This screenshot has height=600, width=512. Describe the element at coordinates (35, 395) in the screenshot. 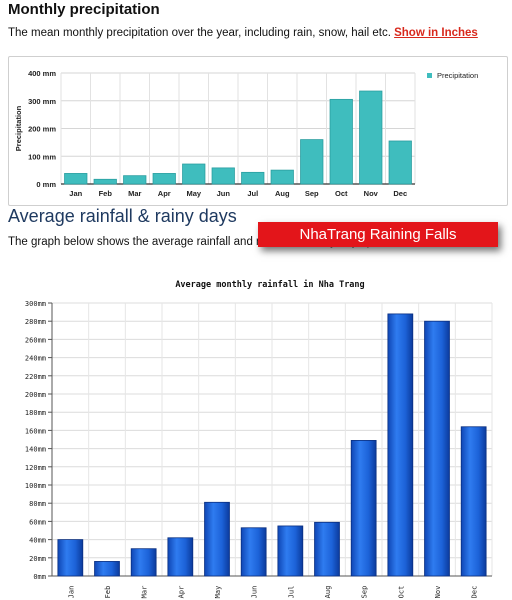

I see `y-tick-label: 200mm` at that location.